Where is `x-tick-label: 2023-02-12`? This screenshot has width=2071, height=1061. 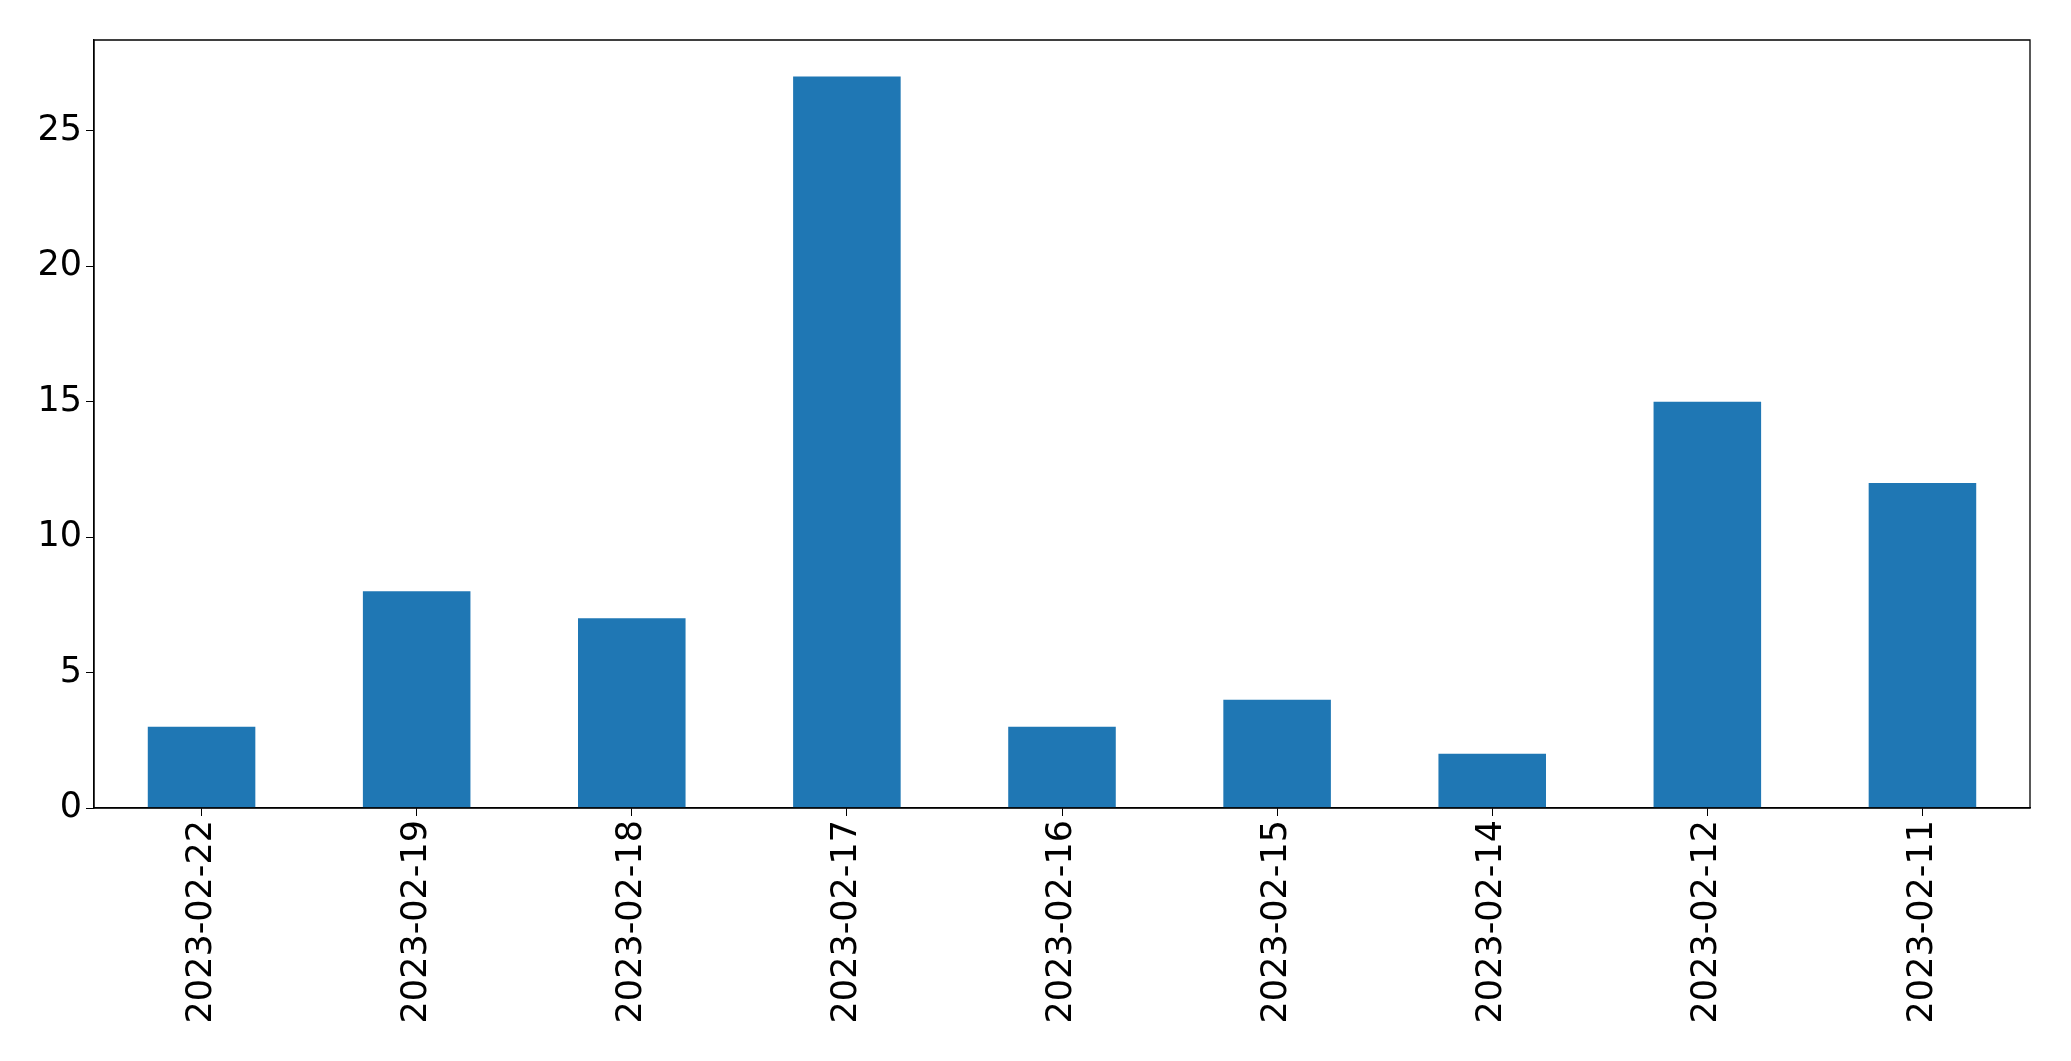 x-tick-label: 2023-02-12 is located at coordinates (1704, 922).